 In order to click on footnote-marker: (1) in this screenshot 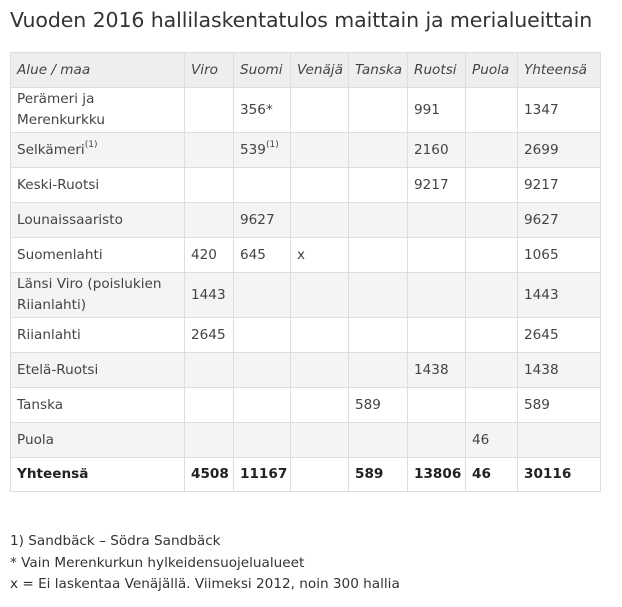, I will do `click(91, 144)`.